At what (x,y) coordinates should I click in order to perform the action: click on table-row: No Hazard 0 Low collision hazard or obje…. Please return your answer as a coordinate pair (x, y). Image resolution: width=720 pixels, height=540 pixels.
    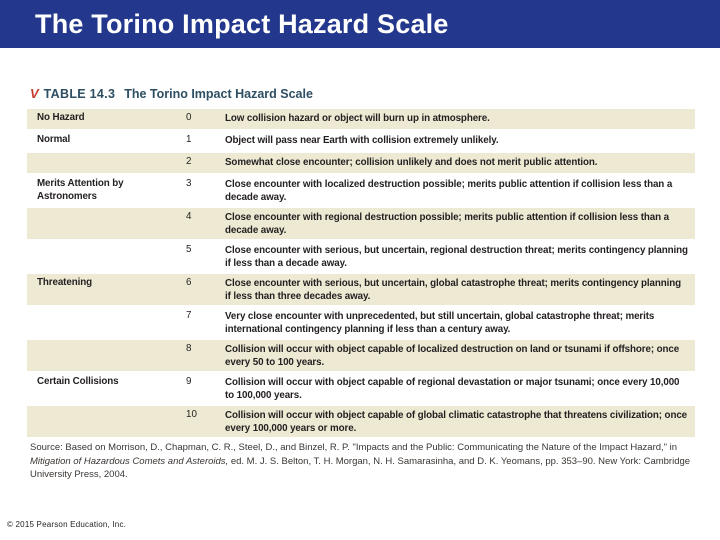
    Looking at the image, I should click on (361, 119).